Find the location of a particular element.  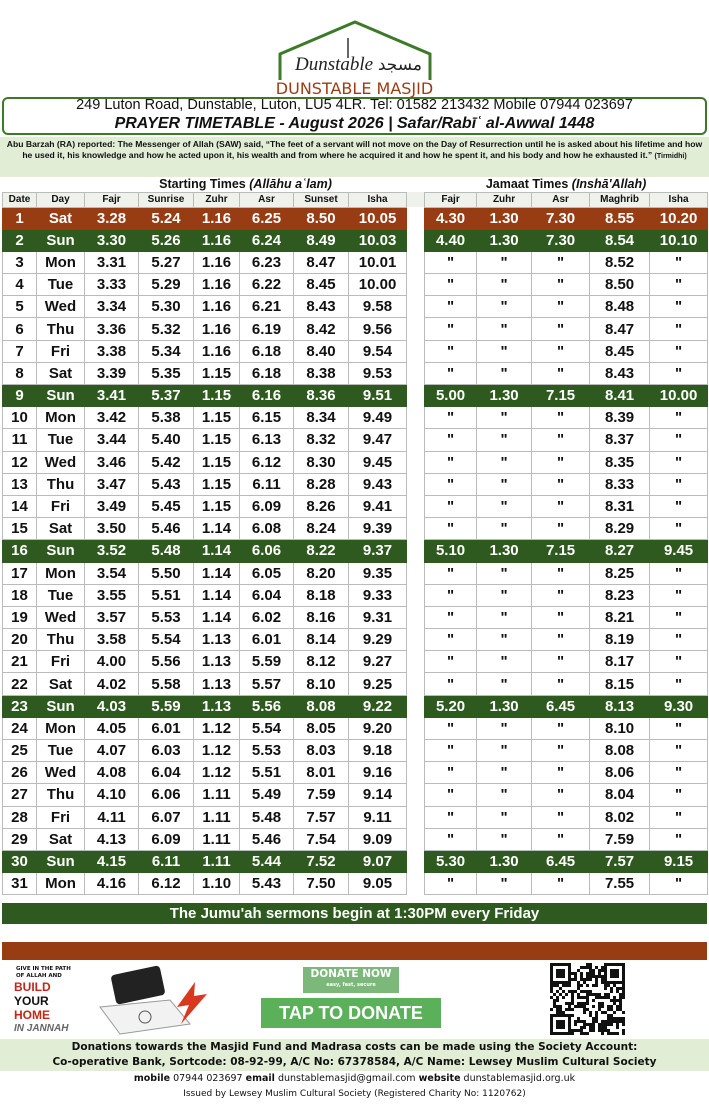

time-cell: 8.45 is located at coordinates (620, 351).